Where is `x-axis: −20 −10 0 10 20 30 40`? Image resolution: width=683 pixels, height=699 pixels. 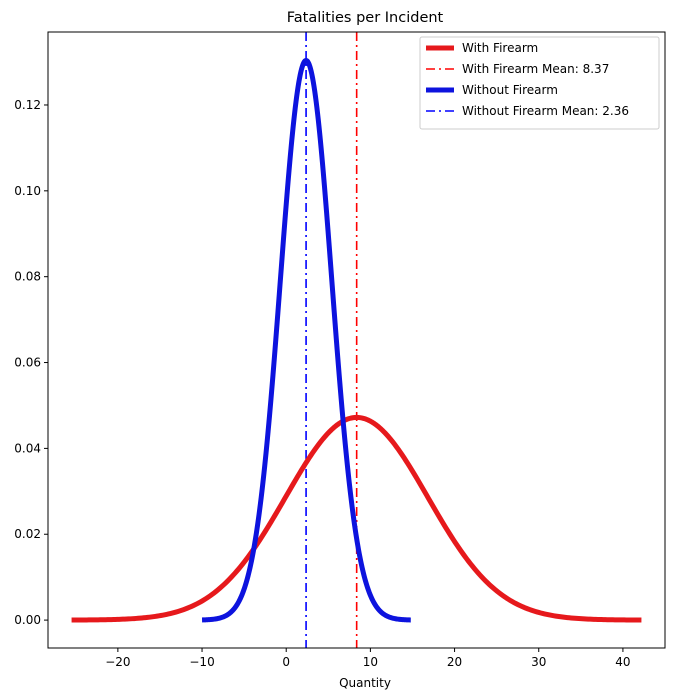
x-axis: −20 −10 0 10 20 30 40 is located at coordinates (368, 658).